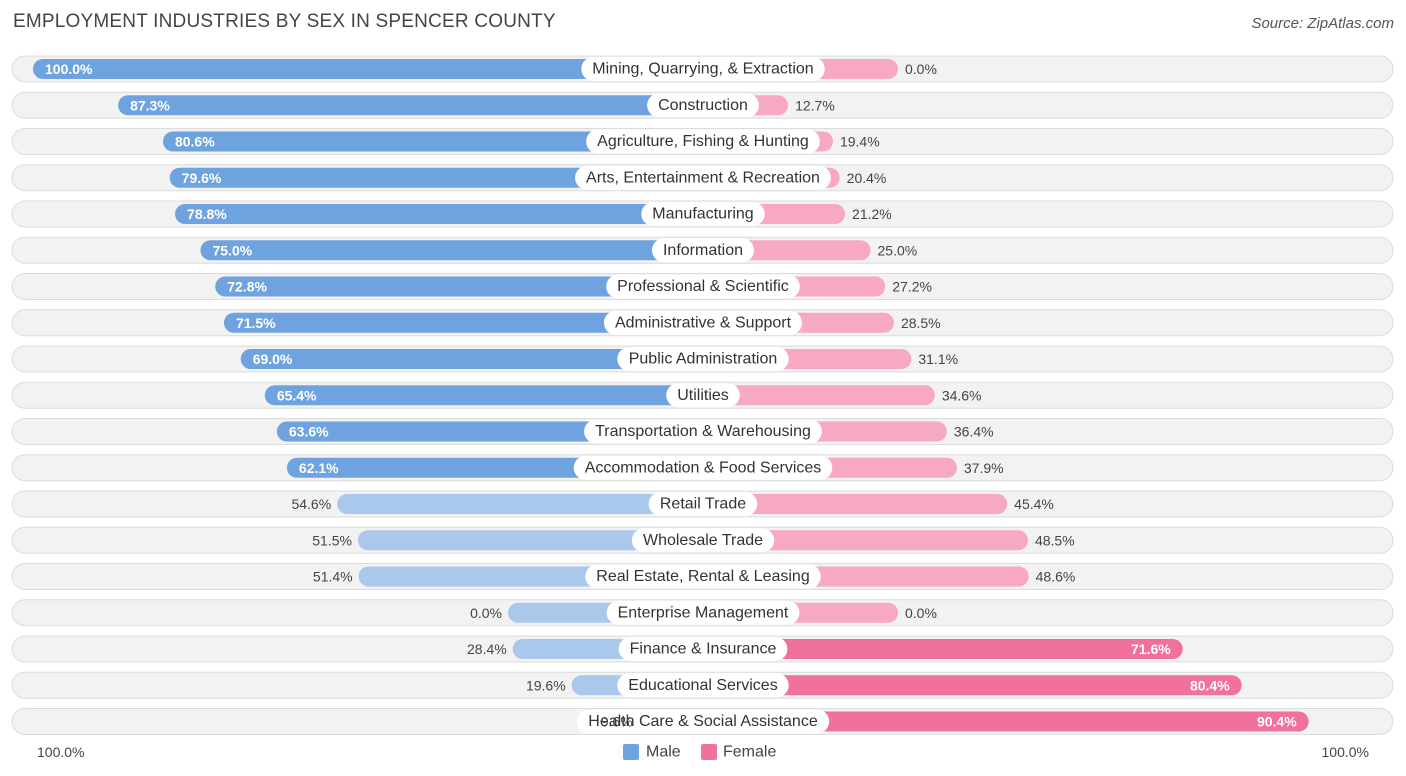 Image resolution: width=1406 pixels, height=776 pixels. What do you see at coordinates (1056, 577) in the screenshot?
I see `female-value-label: 48.6%` at bounding box center [1056, 577].